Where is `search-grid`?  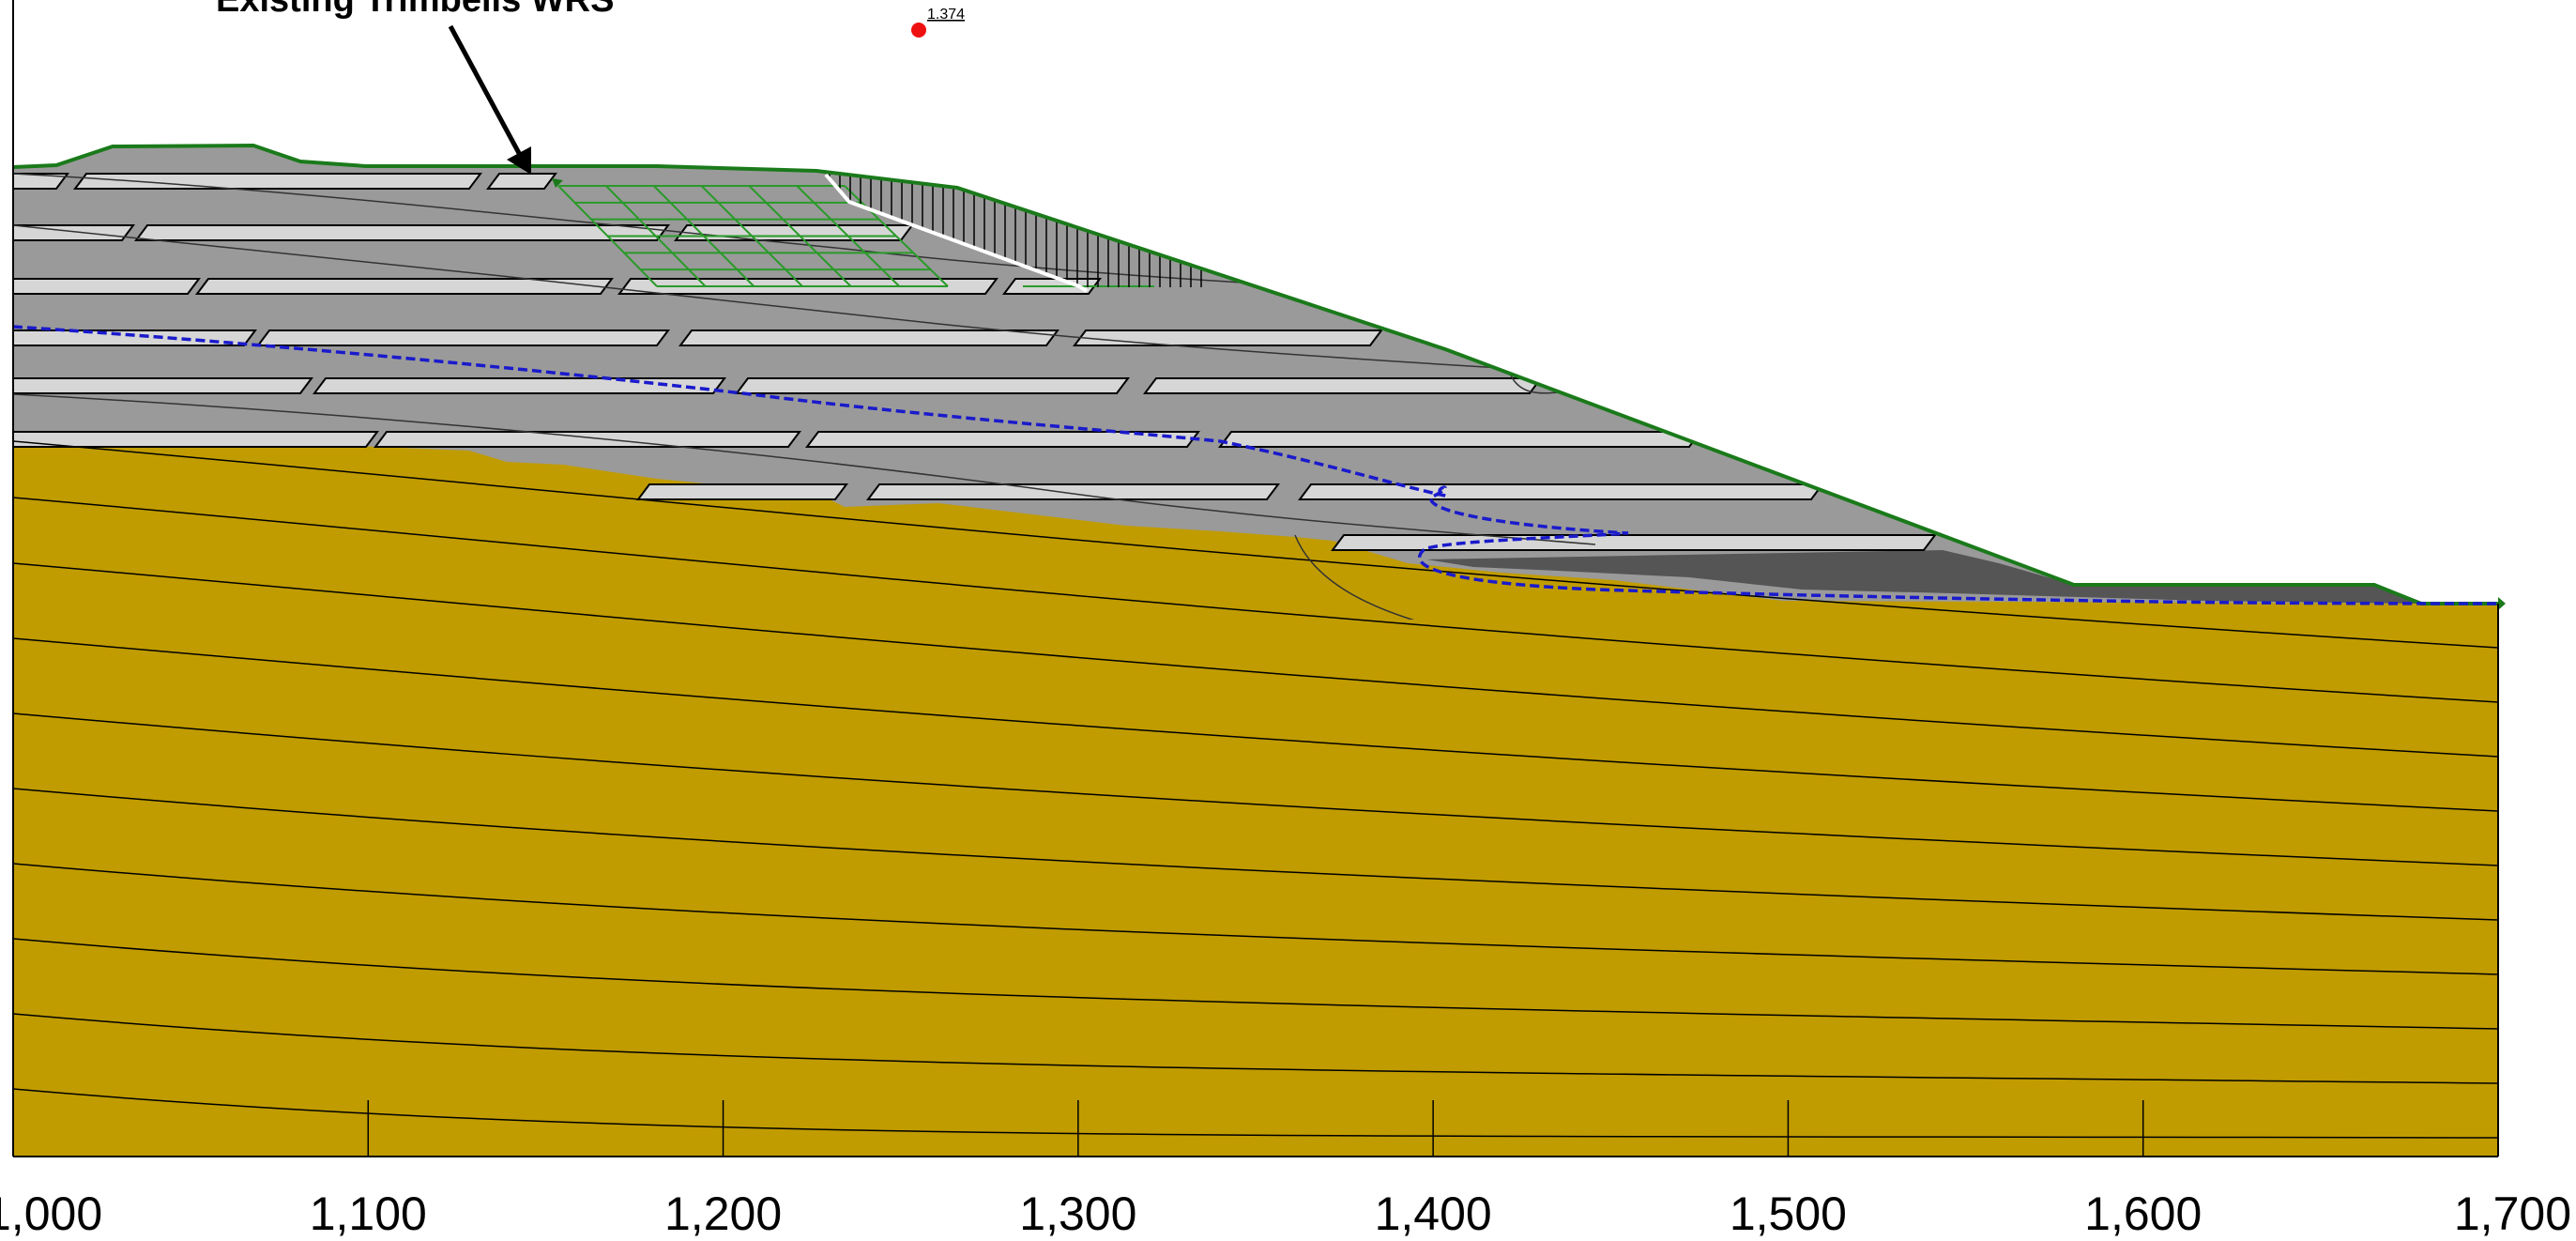 search-grid is located at coordinates (855, 236).